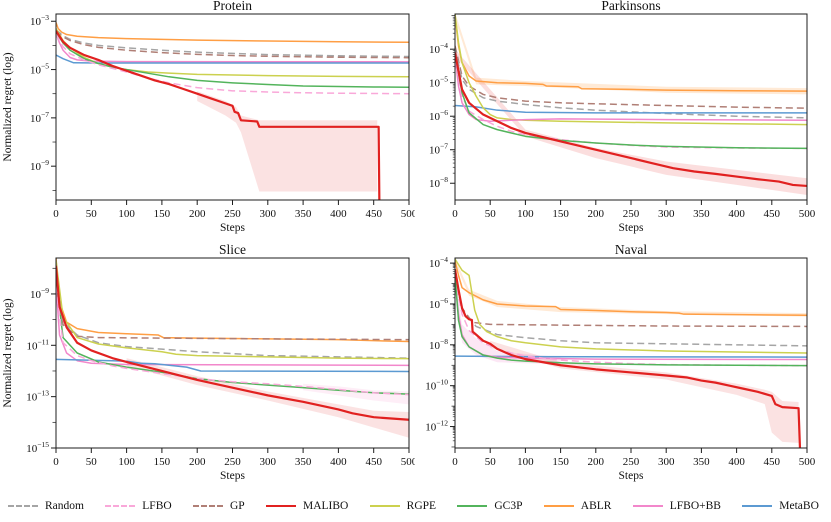 The height and width of the screenshot is (522, 831). I want to click on series-line-malibo, so click(232, 343).